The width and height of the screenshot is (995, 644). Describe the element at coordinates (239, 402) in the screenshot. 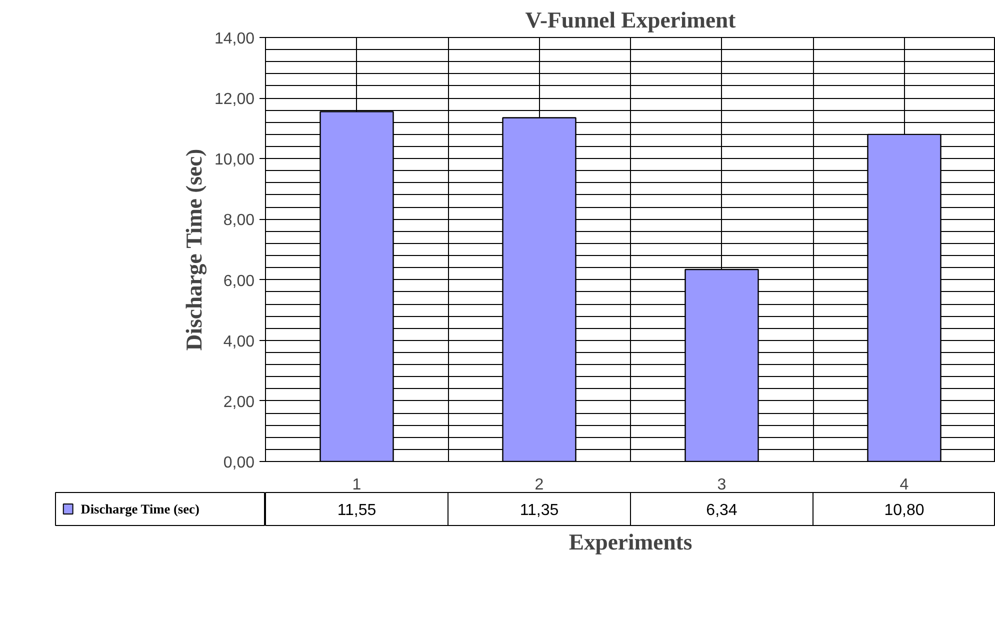

I see `y-tick-label: 2,00` at that location.